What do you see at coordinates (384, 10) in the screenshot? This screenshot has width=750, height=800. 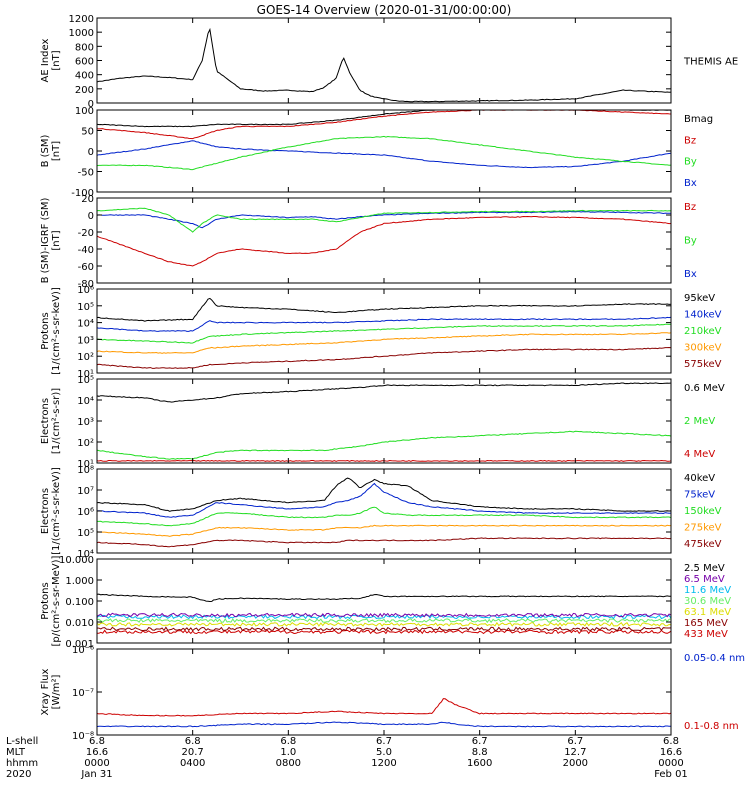 I see `figure-title: GOES-14 Overview (2020-01-31/00:00:00)` at bounding box center [384, 10].